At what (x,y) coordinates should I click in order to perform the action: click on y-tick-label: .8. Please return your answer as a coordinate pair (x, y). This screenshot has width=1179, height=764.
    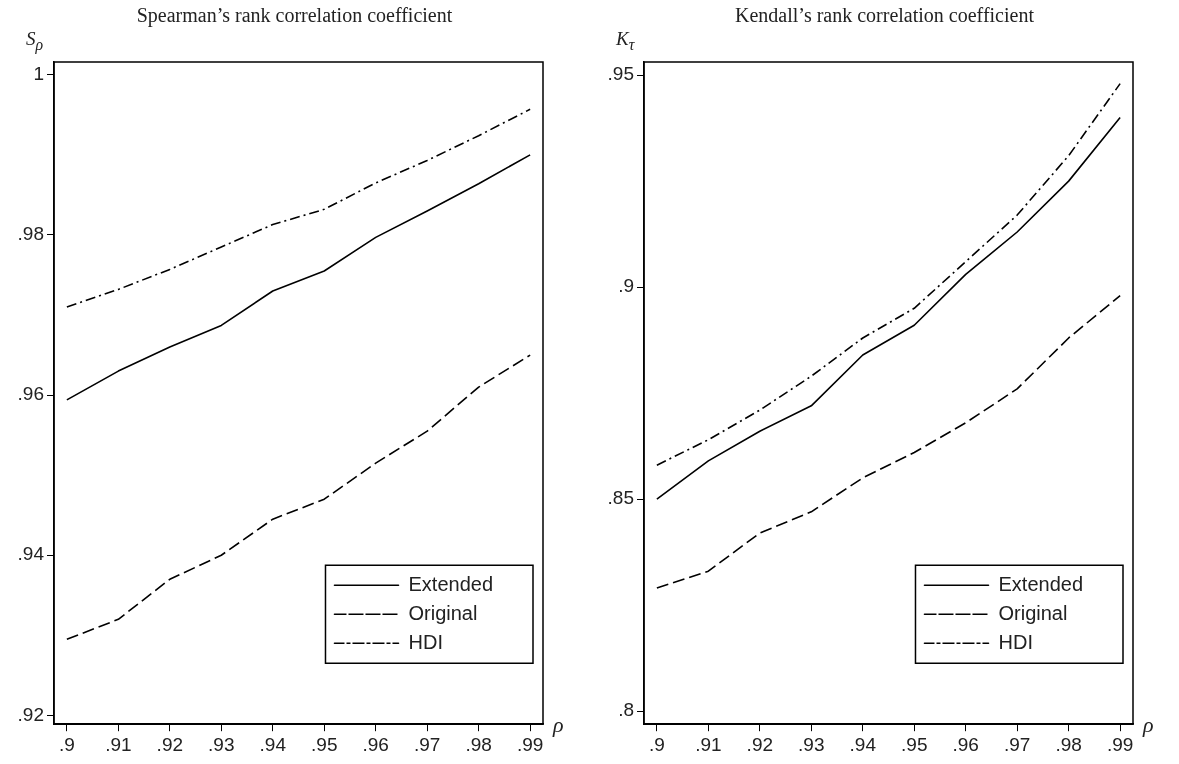
    Looking at the image, I should click on (626, 710).